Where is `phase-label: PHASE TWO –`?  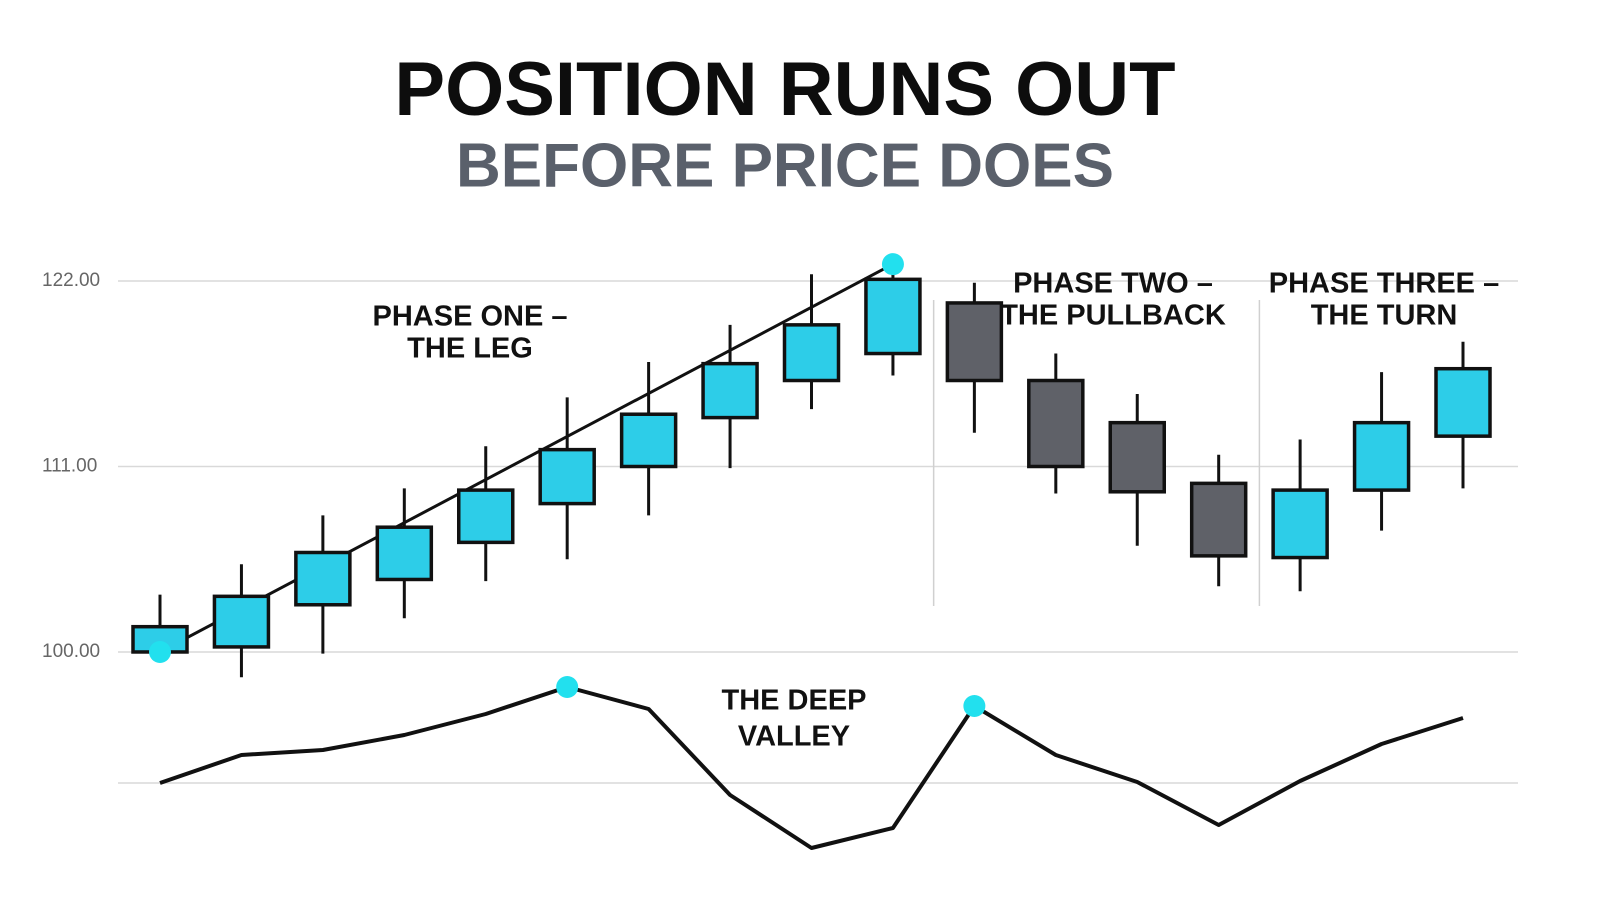
phase-label: PHASE TWO – is located at coordinates (1113, 284).